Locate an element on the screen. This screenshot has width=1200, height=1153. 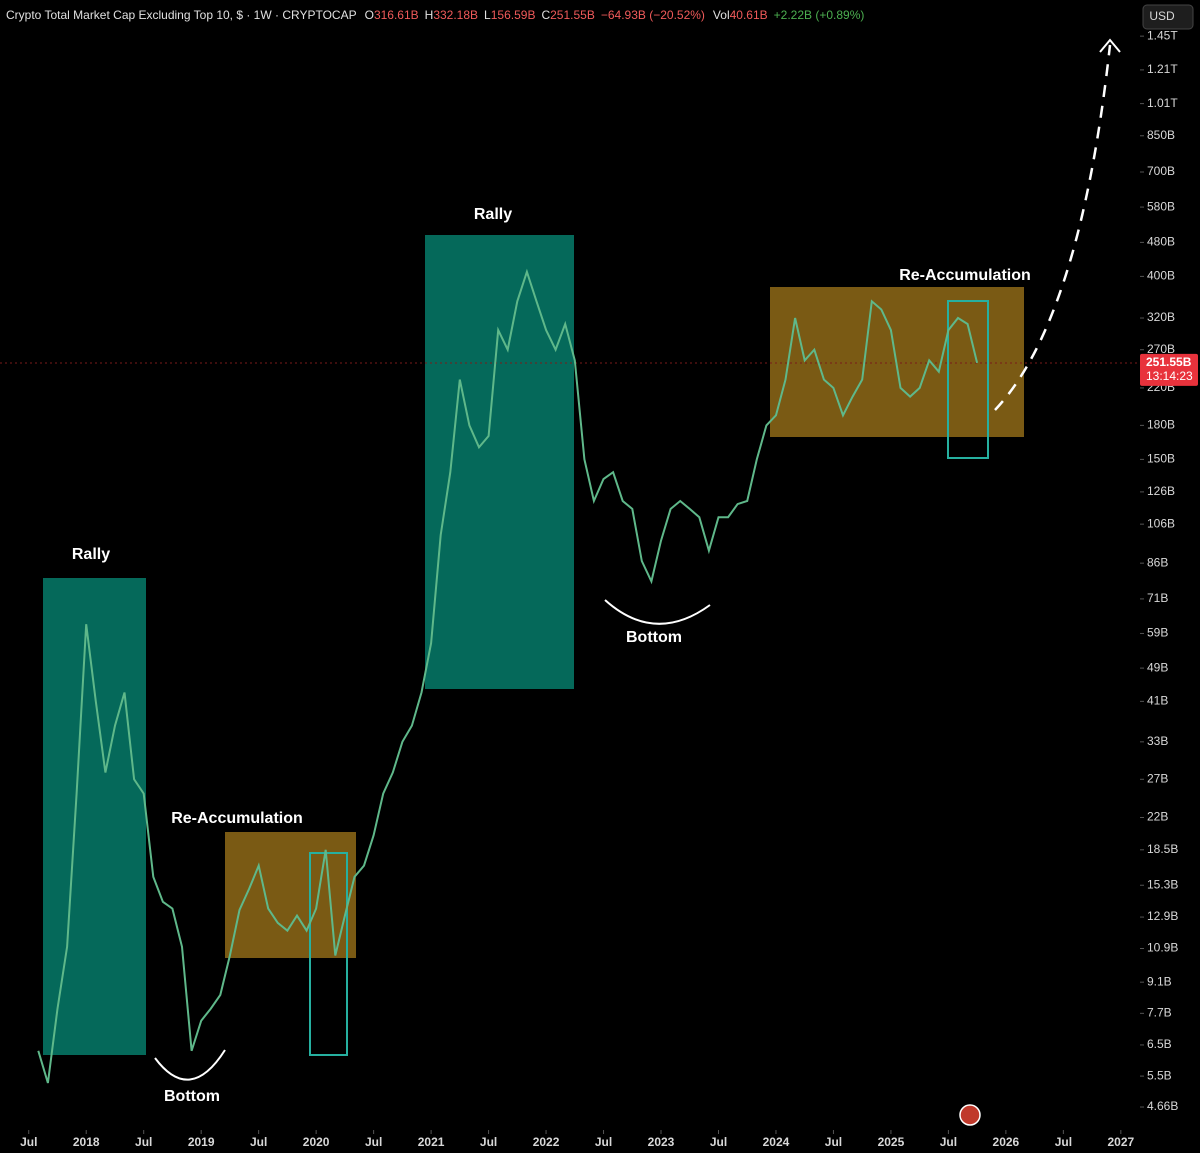
volume-label: Vol is located at coordinates (721, 15).